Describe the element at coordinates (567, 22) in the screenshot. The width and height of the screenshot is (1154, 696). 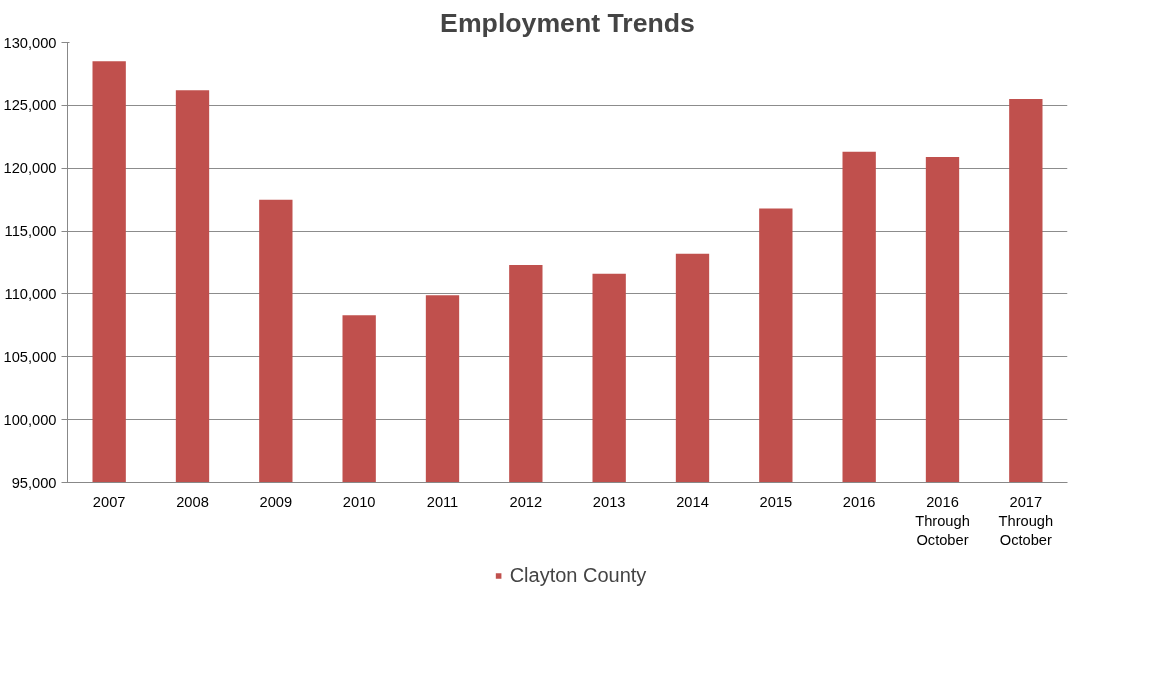
I see `chart-title: Employment Trends` at that location.